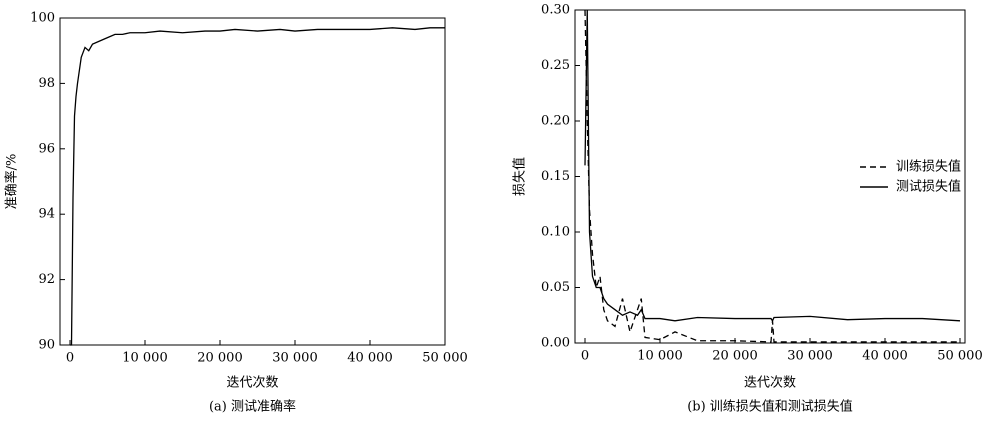 Image resolution: width=1000 pixels, height=427 pixels. I want to click on y-tick-label: 0.00, so click(555, 343).